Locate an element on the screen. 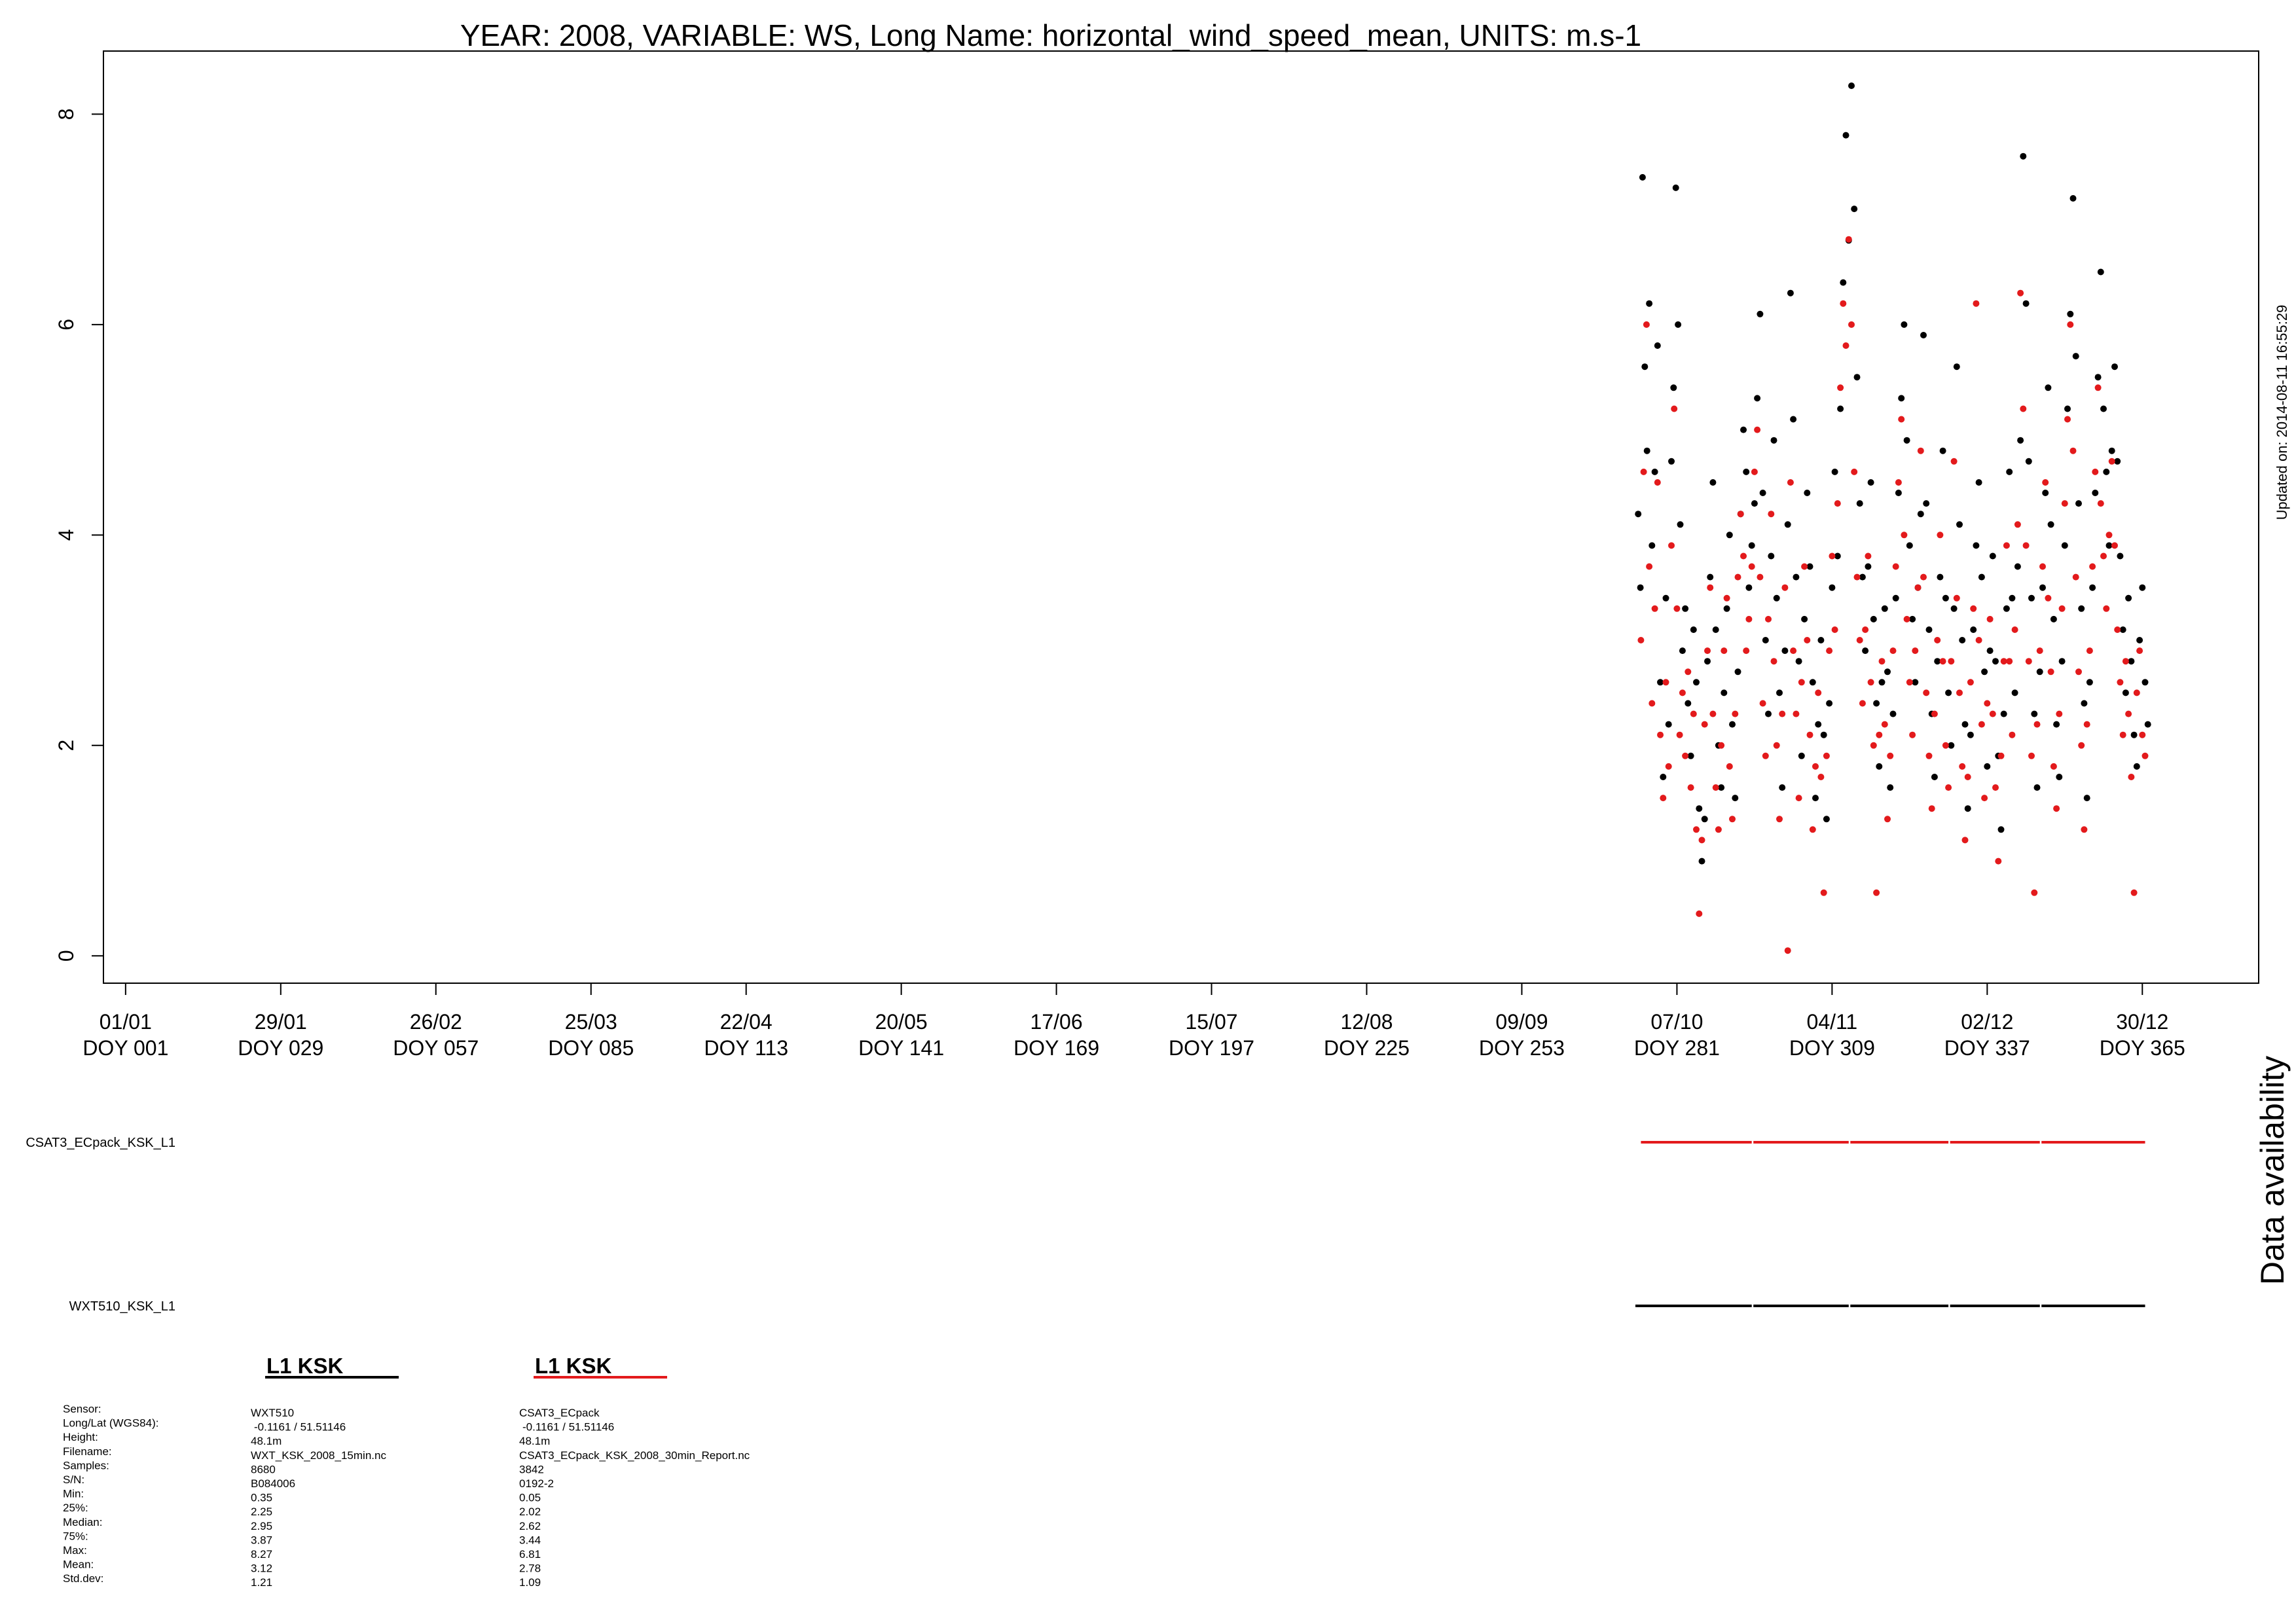 The width and height of the screenshot is (2296, 1624). stat-value: 0192-2 is located at coordinates (536, 1484).